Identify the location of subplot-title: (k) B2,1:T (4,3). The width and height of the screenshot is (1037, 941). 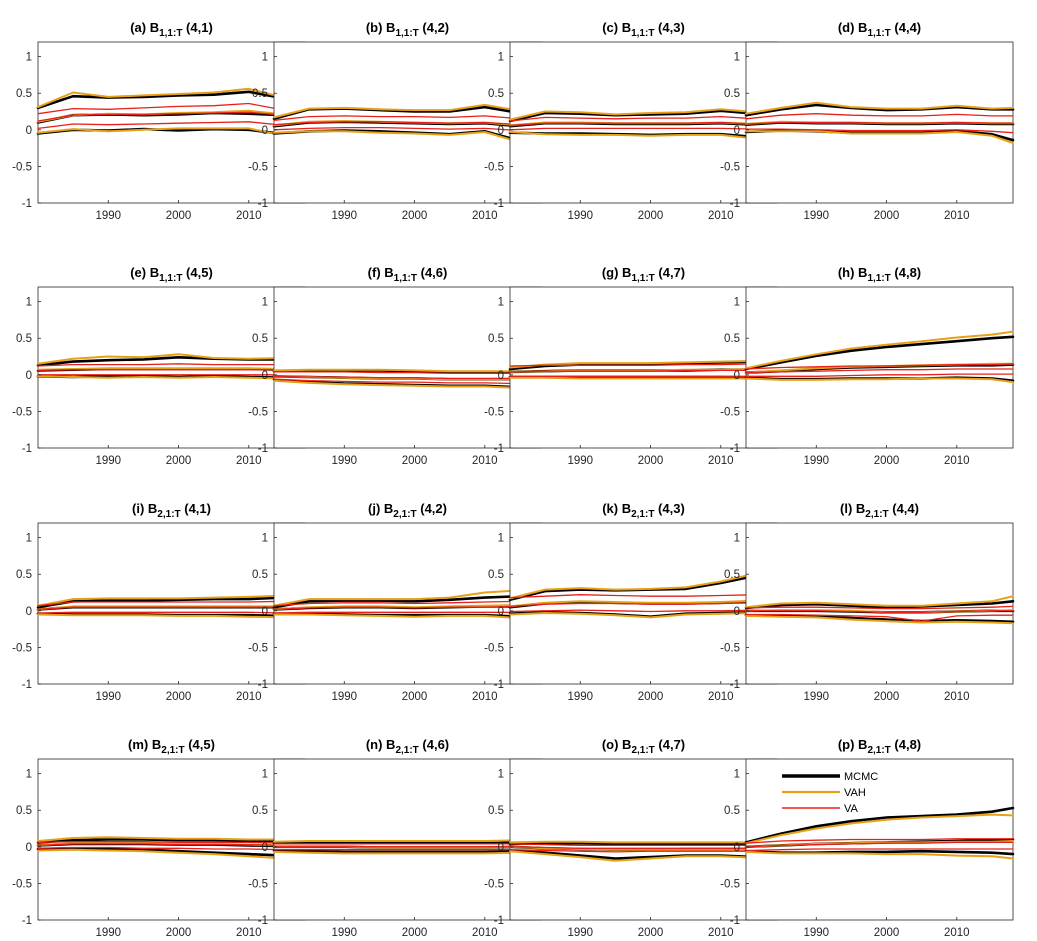
(643, 510).